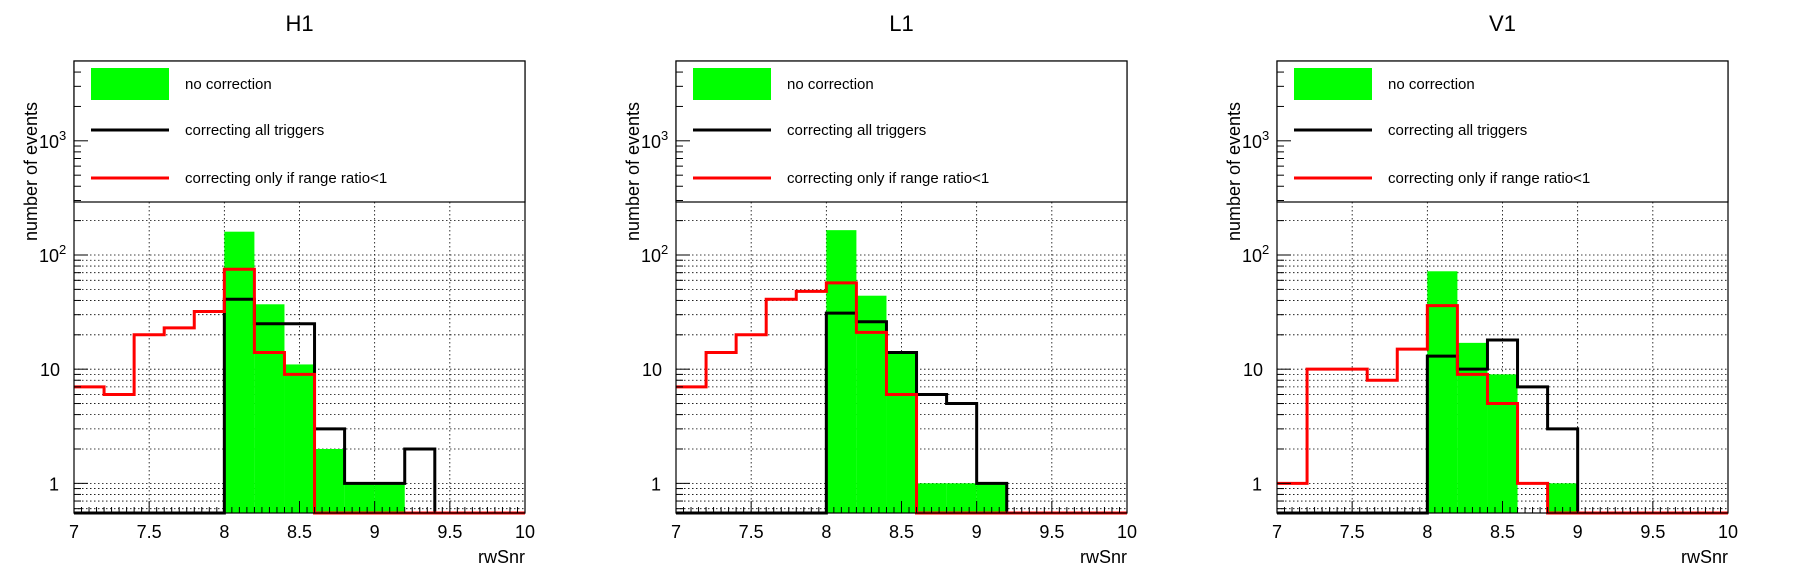 This screenshot has width=1798, height=576. I want to click on chart-title: L1, so click(901, 23).